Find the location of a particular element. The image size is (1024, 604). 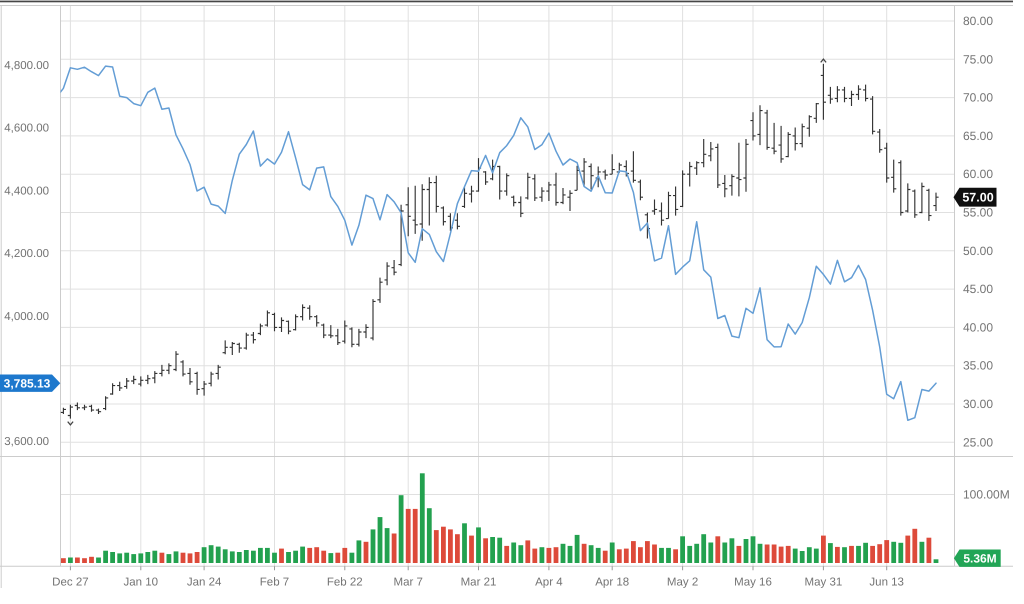

svg-text: 80.00 is located at coordinates (978, 21).